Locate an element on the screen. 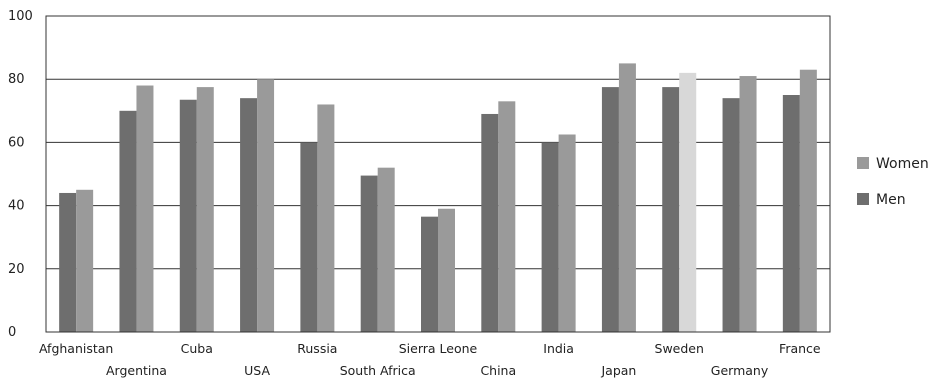 The width and height of the screenshot is (939, 379). y-tick-label: 40 is located at coordinates (16, 206).